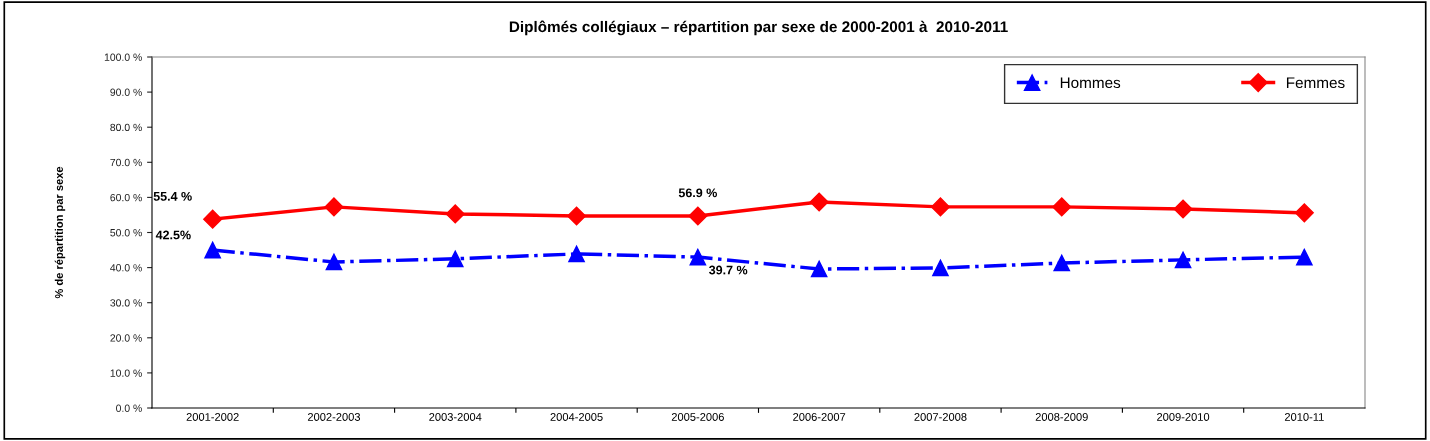  I want to click on annotation: 55.4 %, so click(172, 196).